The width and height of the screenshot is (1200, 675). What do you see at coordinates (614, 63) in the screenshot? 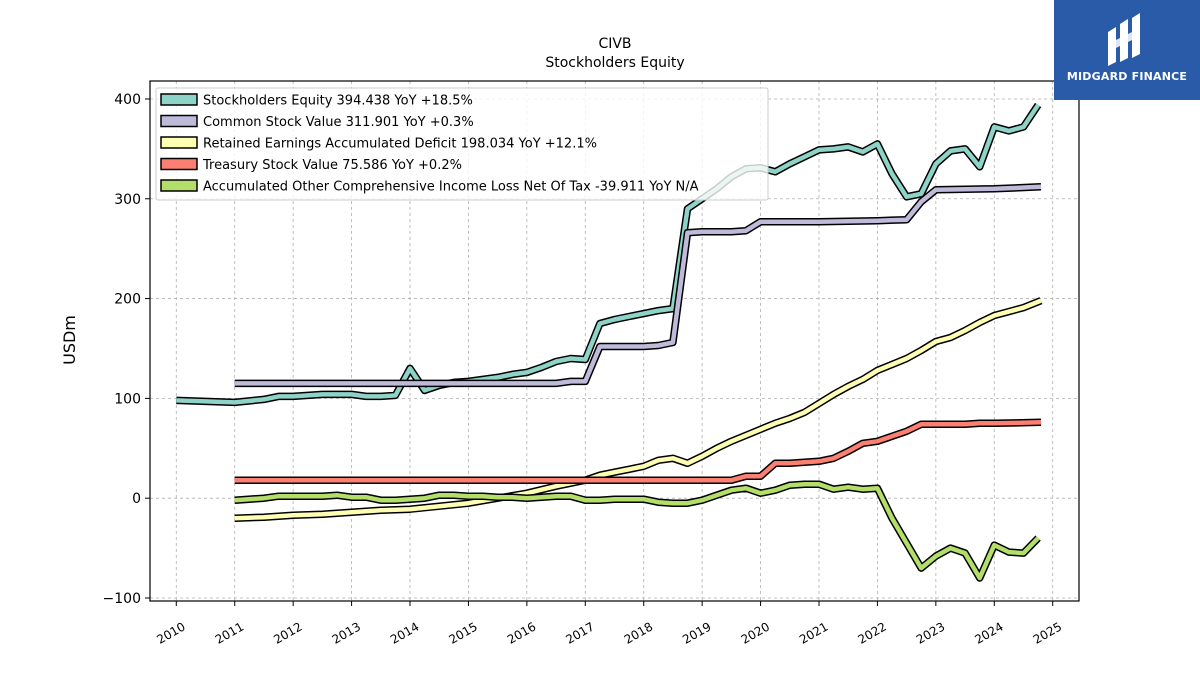
I see `chart-subtitle: Stockholders Equity` at bounding box center [614, 63].